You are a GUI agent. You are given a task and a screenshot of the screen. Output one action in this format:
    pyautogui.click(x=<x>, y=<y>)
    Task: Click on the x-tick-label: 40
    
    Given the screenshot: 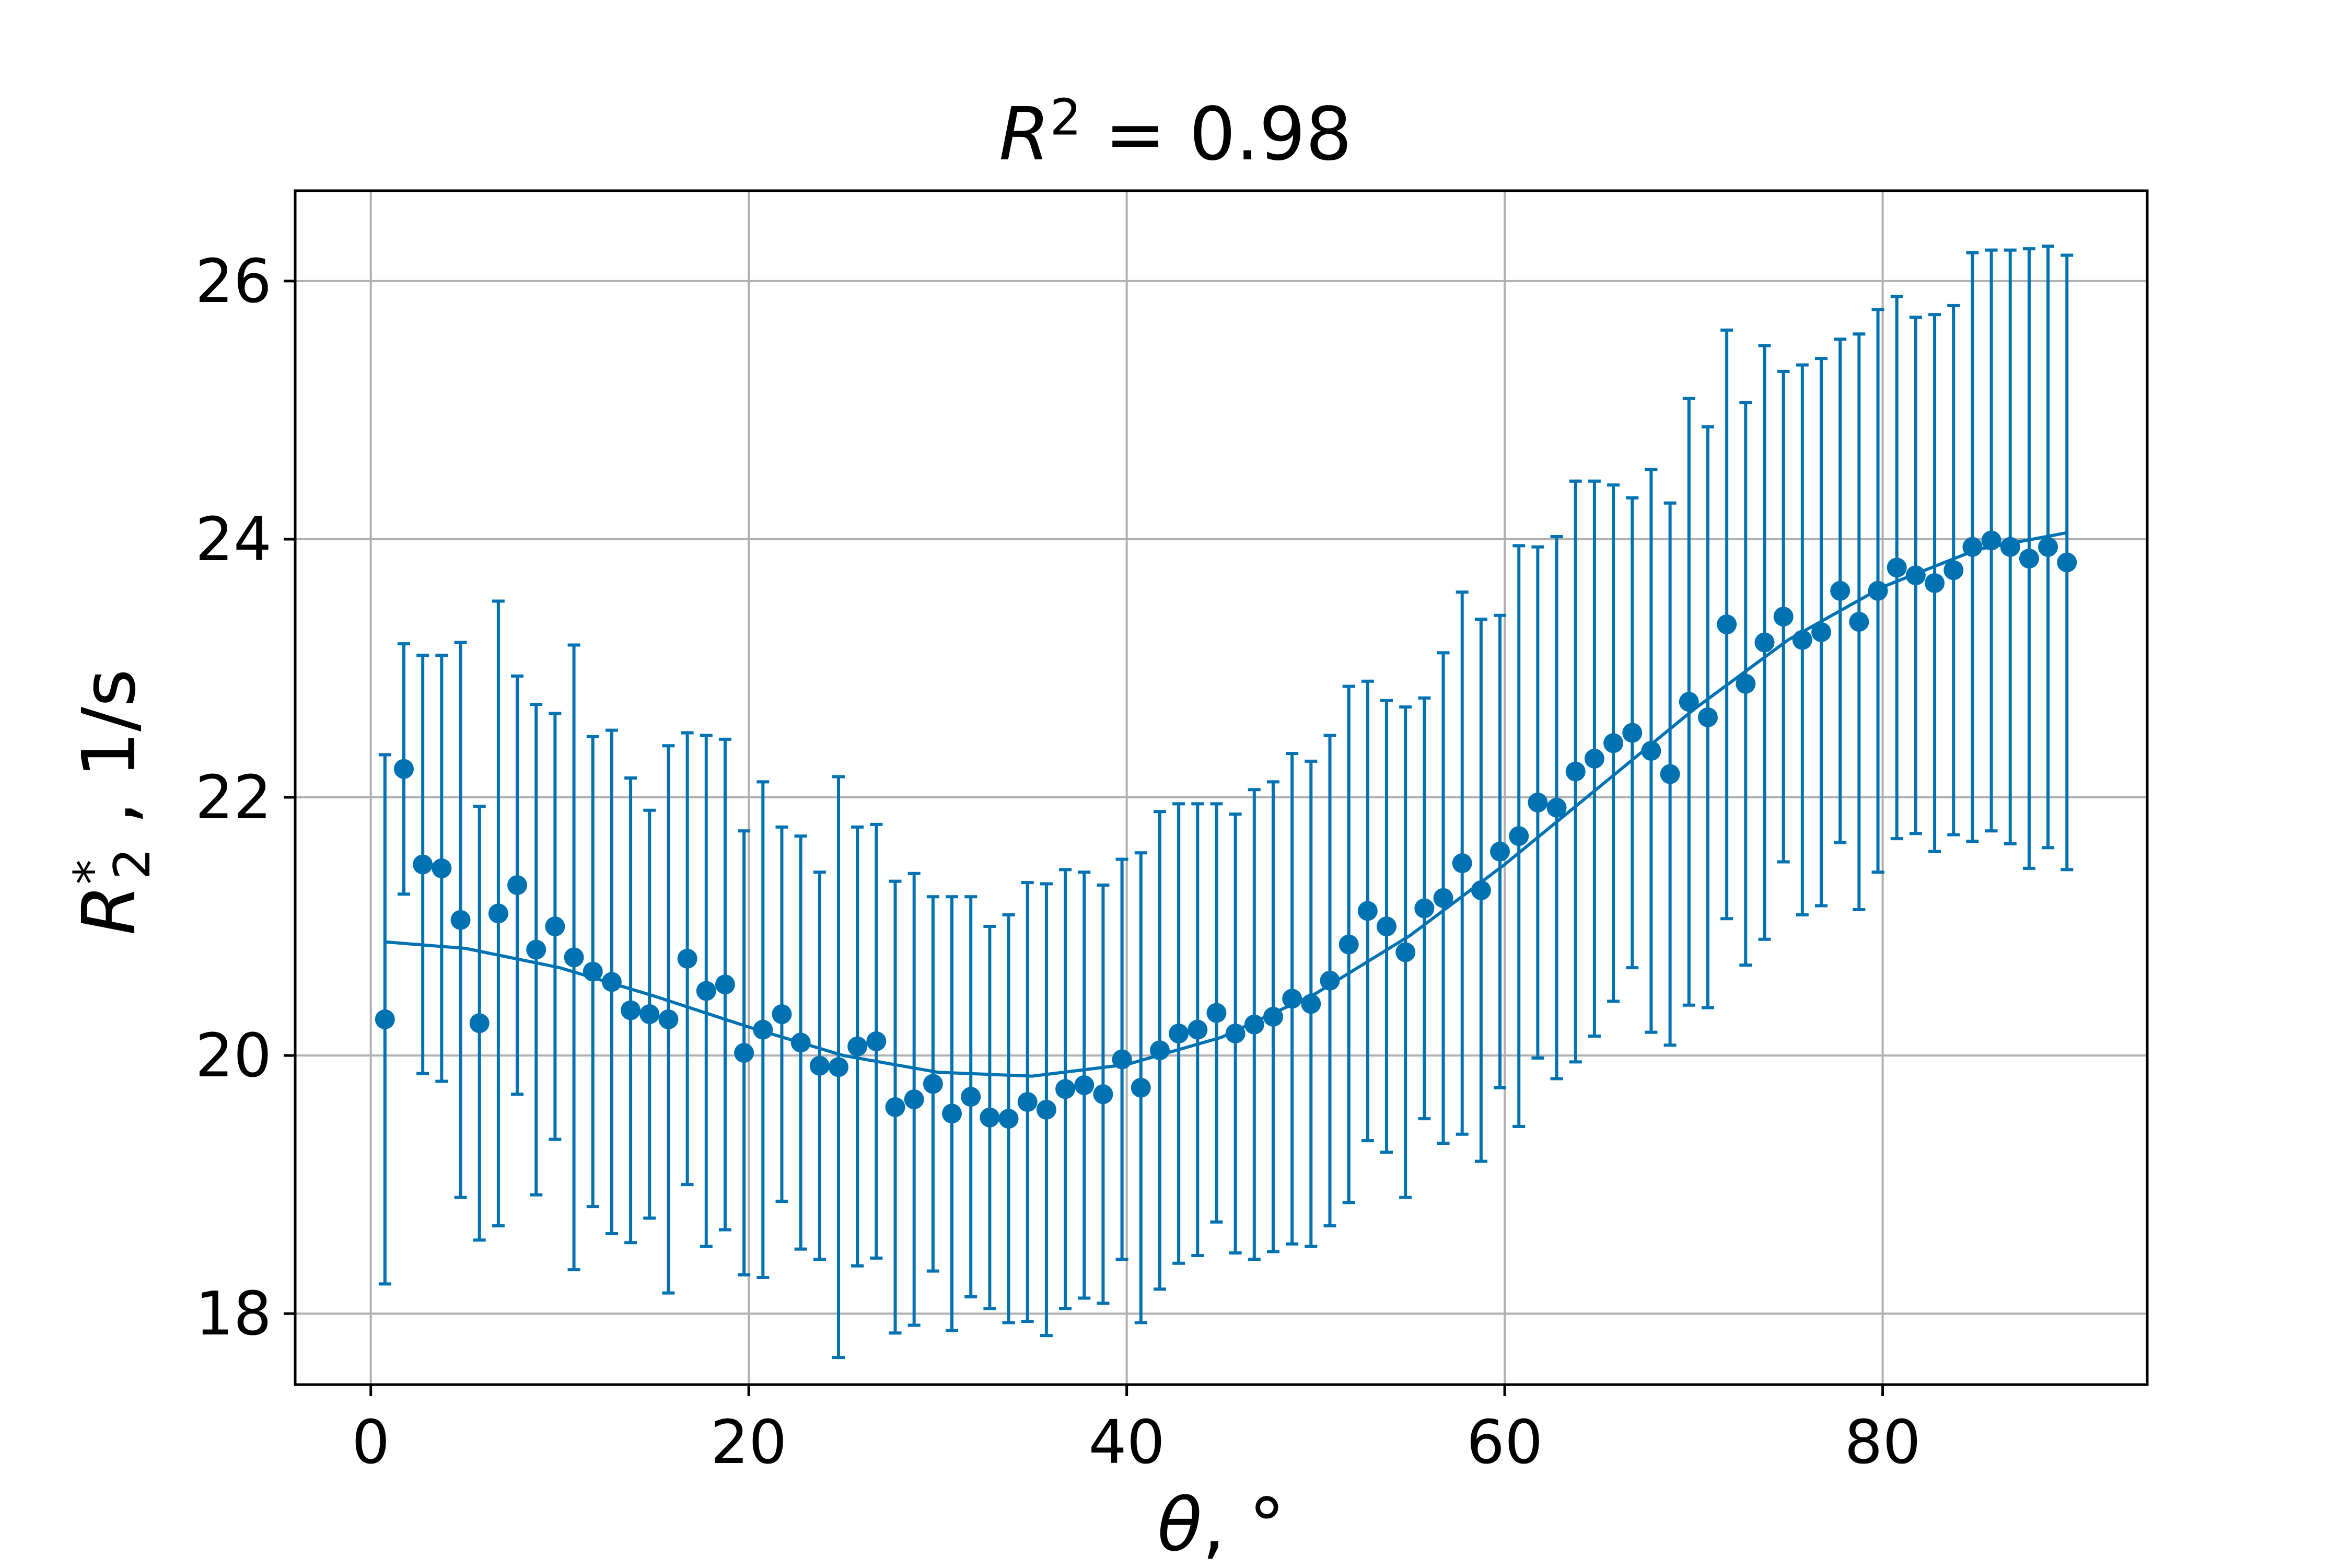 What is the action you would take?
    pyautogui.click(x=1126, y=1443)
    